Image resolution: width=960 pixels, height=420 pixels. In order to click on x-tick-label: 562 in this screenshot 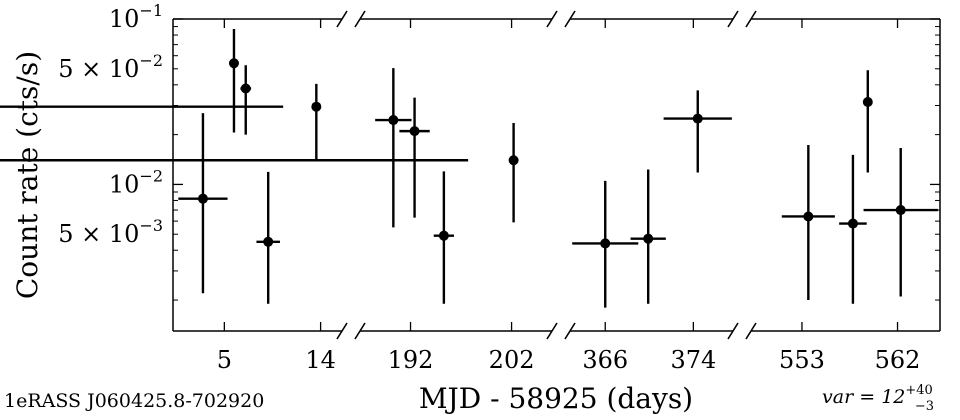, I will do `click(898, 360)`.